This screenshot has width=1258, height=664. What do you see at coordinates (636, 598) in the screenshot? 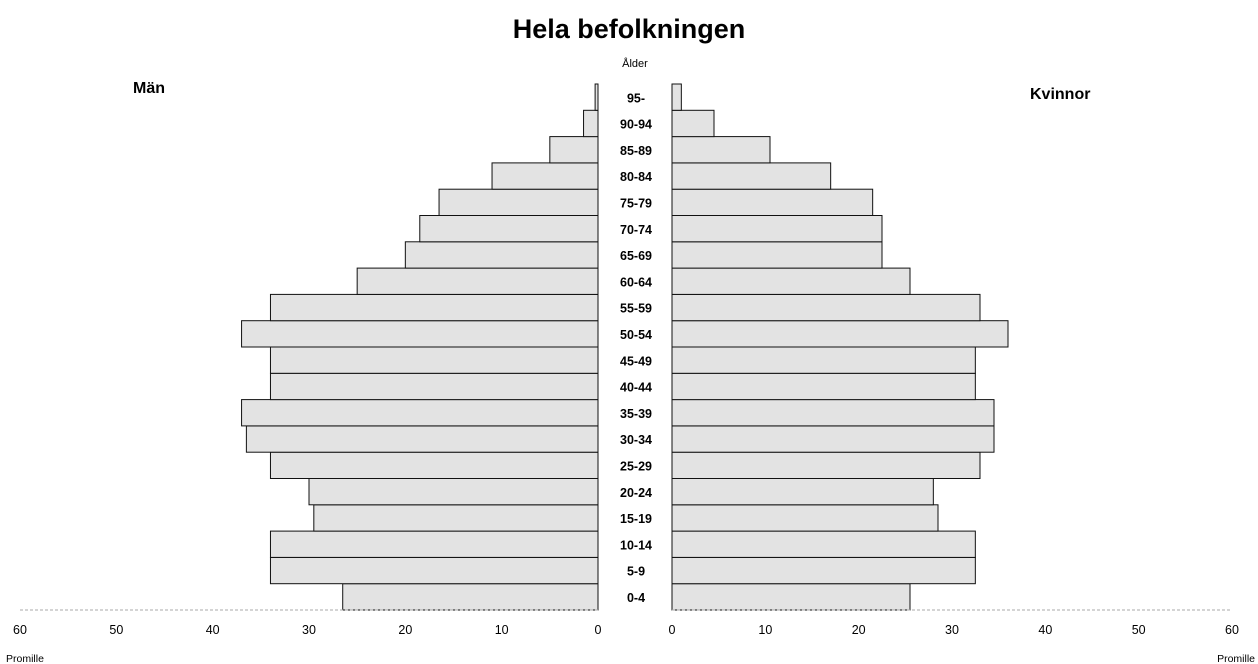
I see `age-label-0-4: 0-4` at bounding box center [636, 598].